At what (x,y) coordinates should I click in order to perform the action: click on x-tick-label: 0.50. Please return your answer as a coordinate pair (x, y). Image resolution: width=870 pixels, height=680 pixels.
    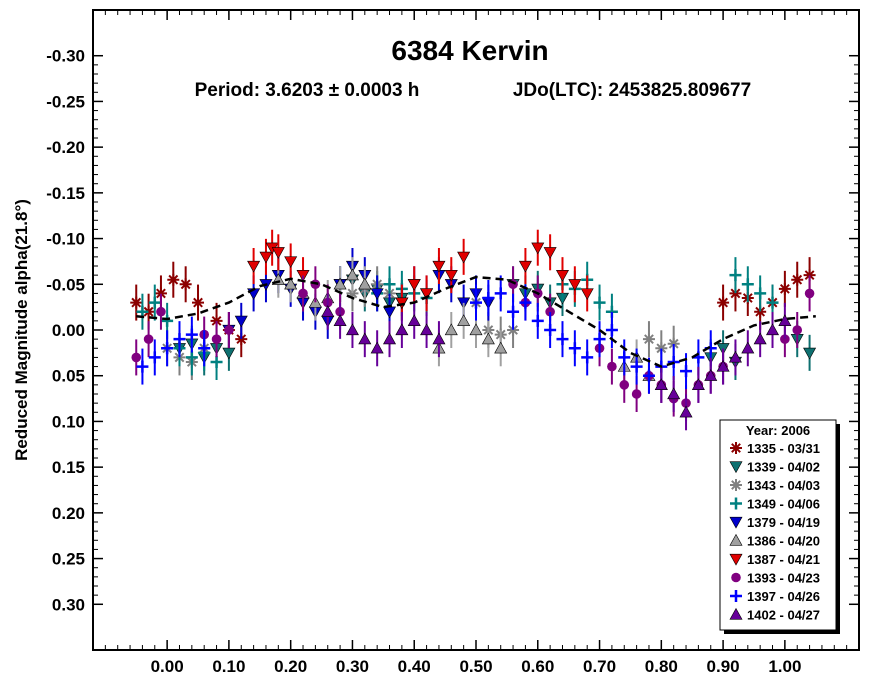
    Looking at the image, I should click on (475, 666).